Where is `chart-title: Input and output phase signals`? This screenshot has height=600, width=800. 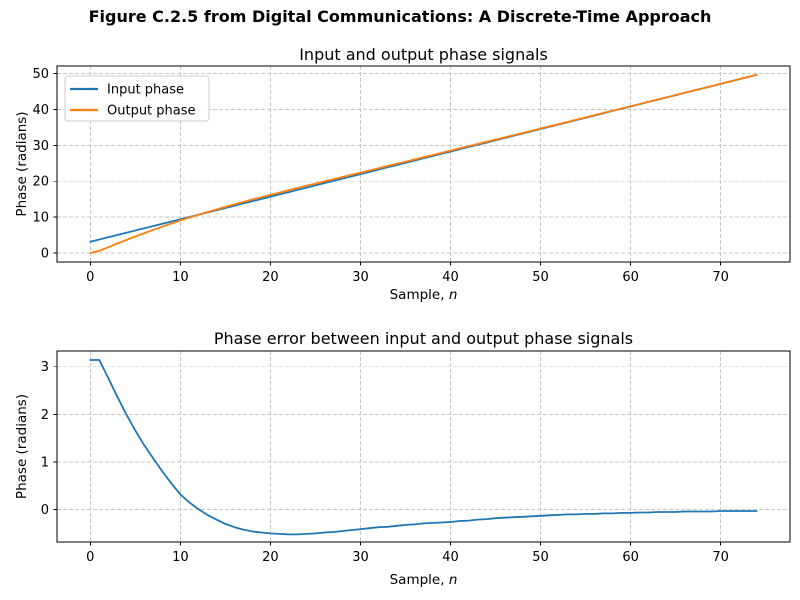 chart-title: Input and output phase signals is located at coordinates (423, 54).